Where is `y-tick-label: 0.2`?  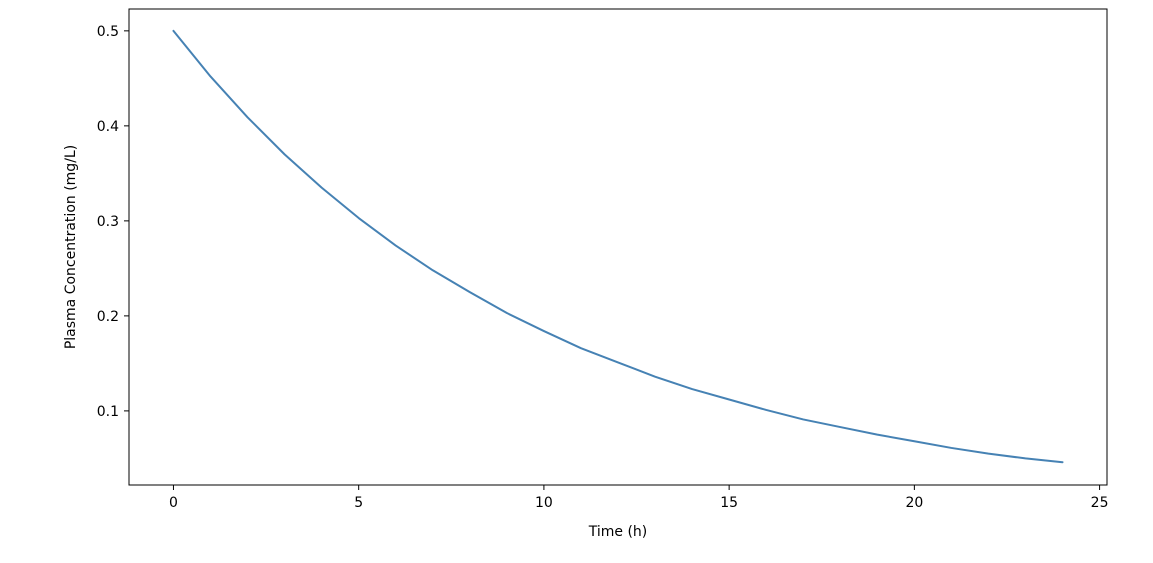
y-tick-label: 0.2 is located at coordinates (108, 317).